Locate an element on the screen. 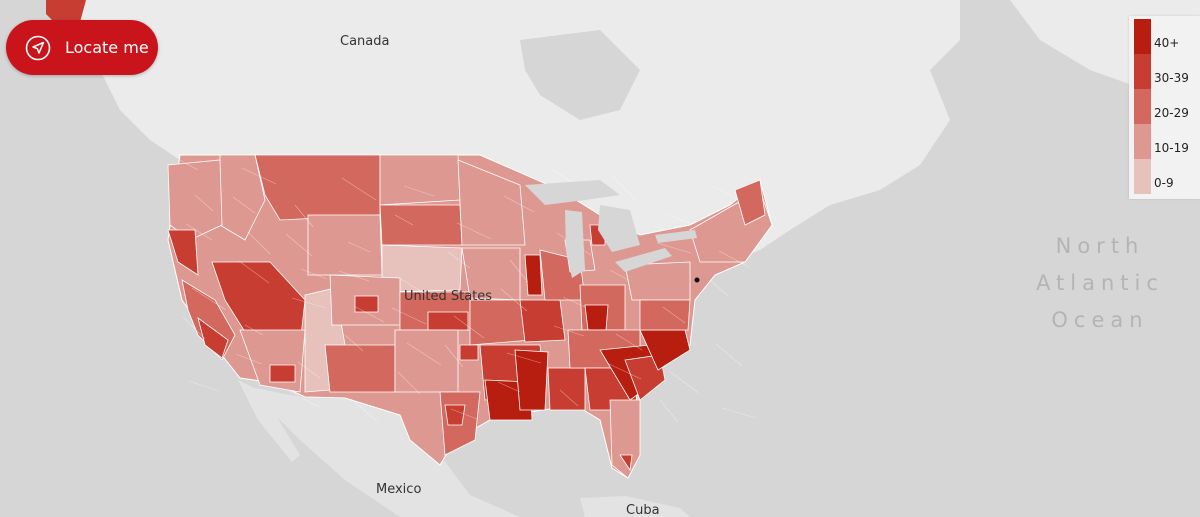 Image resolution: width=1200 pixels, height=517 pixels. legend-label-20-29: 20-29 is located at coordinates (1171, 113).